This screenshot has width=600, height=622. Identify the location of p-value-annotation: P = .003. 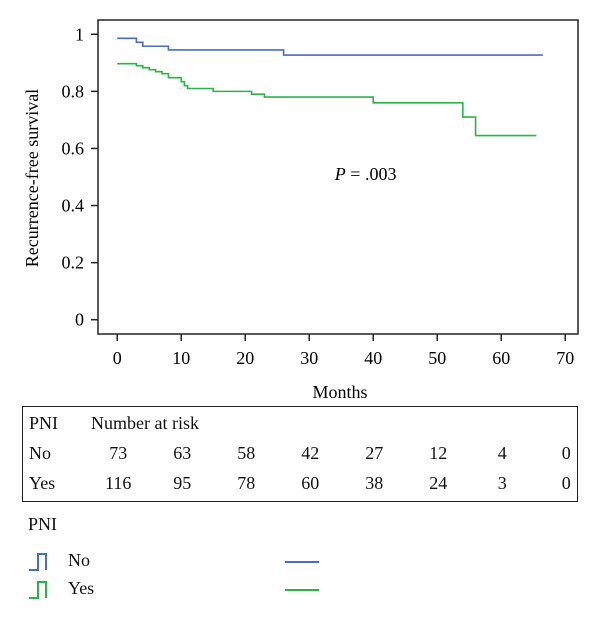
(365, 174).